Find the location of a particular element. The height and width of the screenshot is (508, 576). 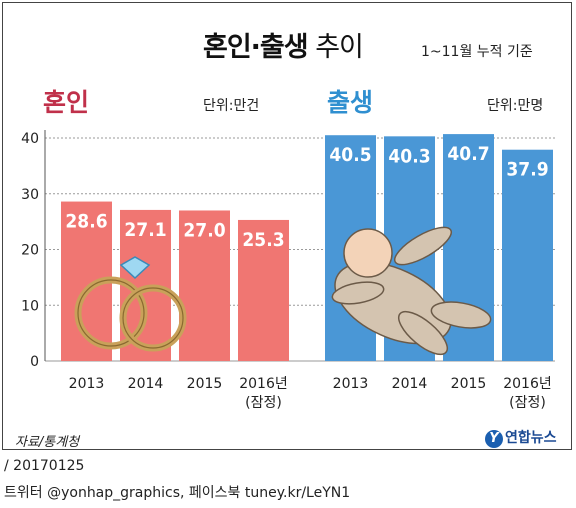

y-tick-label: 40 is located at coordinates (30, 139).